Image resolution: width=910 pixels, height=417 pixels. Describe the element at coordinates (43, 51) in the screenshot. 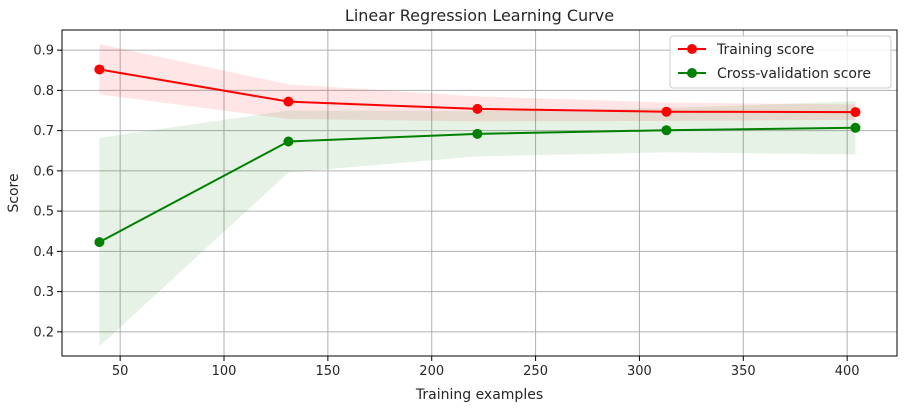

I see `y-tick-label: 0.9` at that location.